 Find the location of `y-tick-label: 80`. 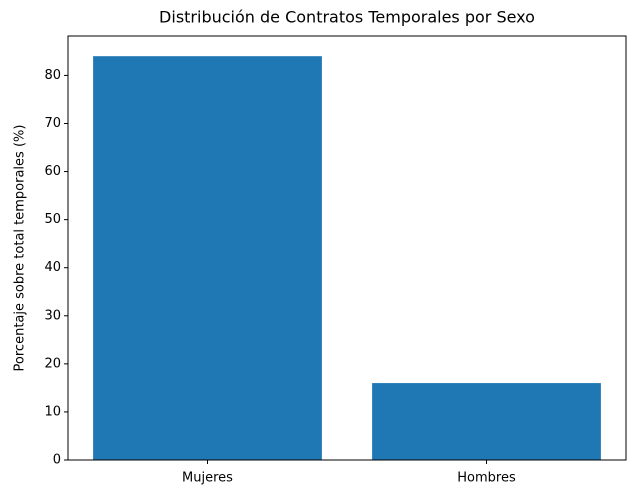

y-tick-label: 80 is located at coordinates (52, 75).